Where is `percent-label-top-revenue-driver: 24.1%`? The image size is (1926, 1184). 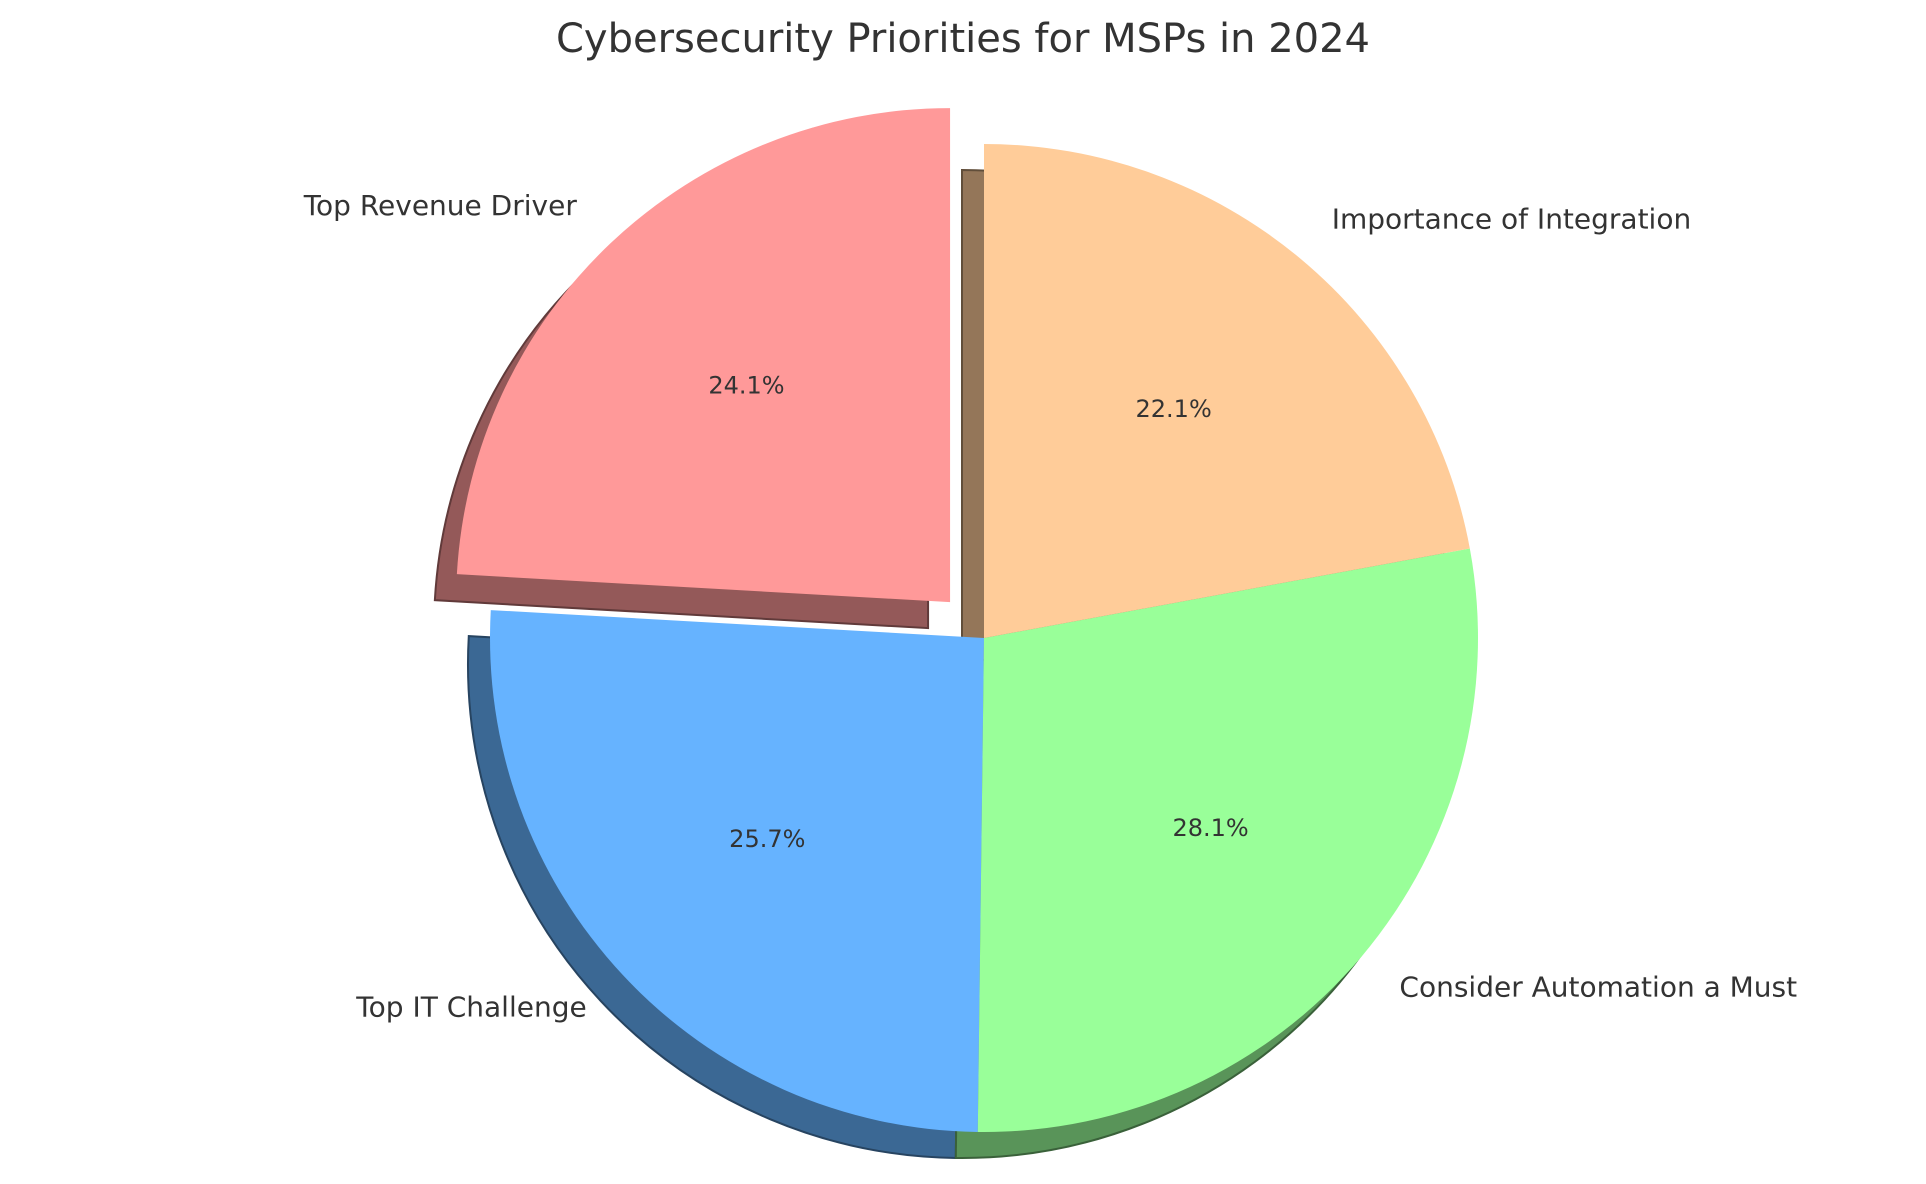 percent-label-top-revenue-driver: 24.1% is located at coordinates (746, 386).